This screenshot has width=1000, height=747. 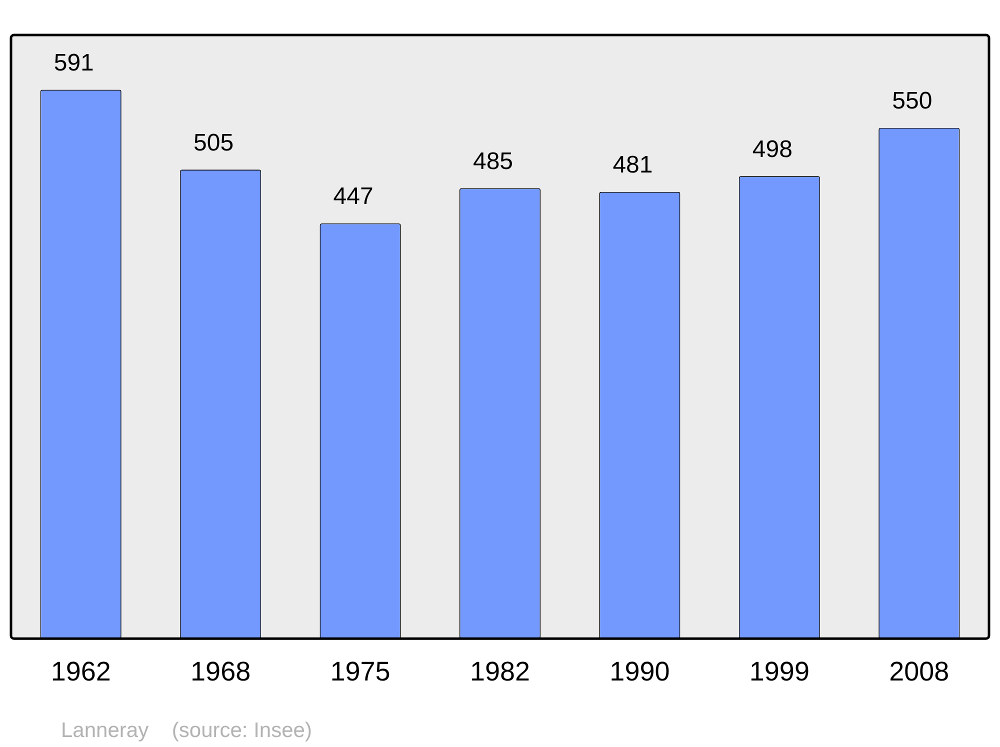 What do you see at coordinates (640, 671) in the screenshot?
I see `x-tick-label: 1990` at bounding box center [640, 671].